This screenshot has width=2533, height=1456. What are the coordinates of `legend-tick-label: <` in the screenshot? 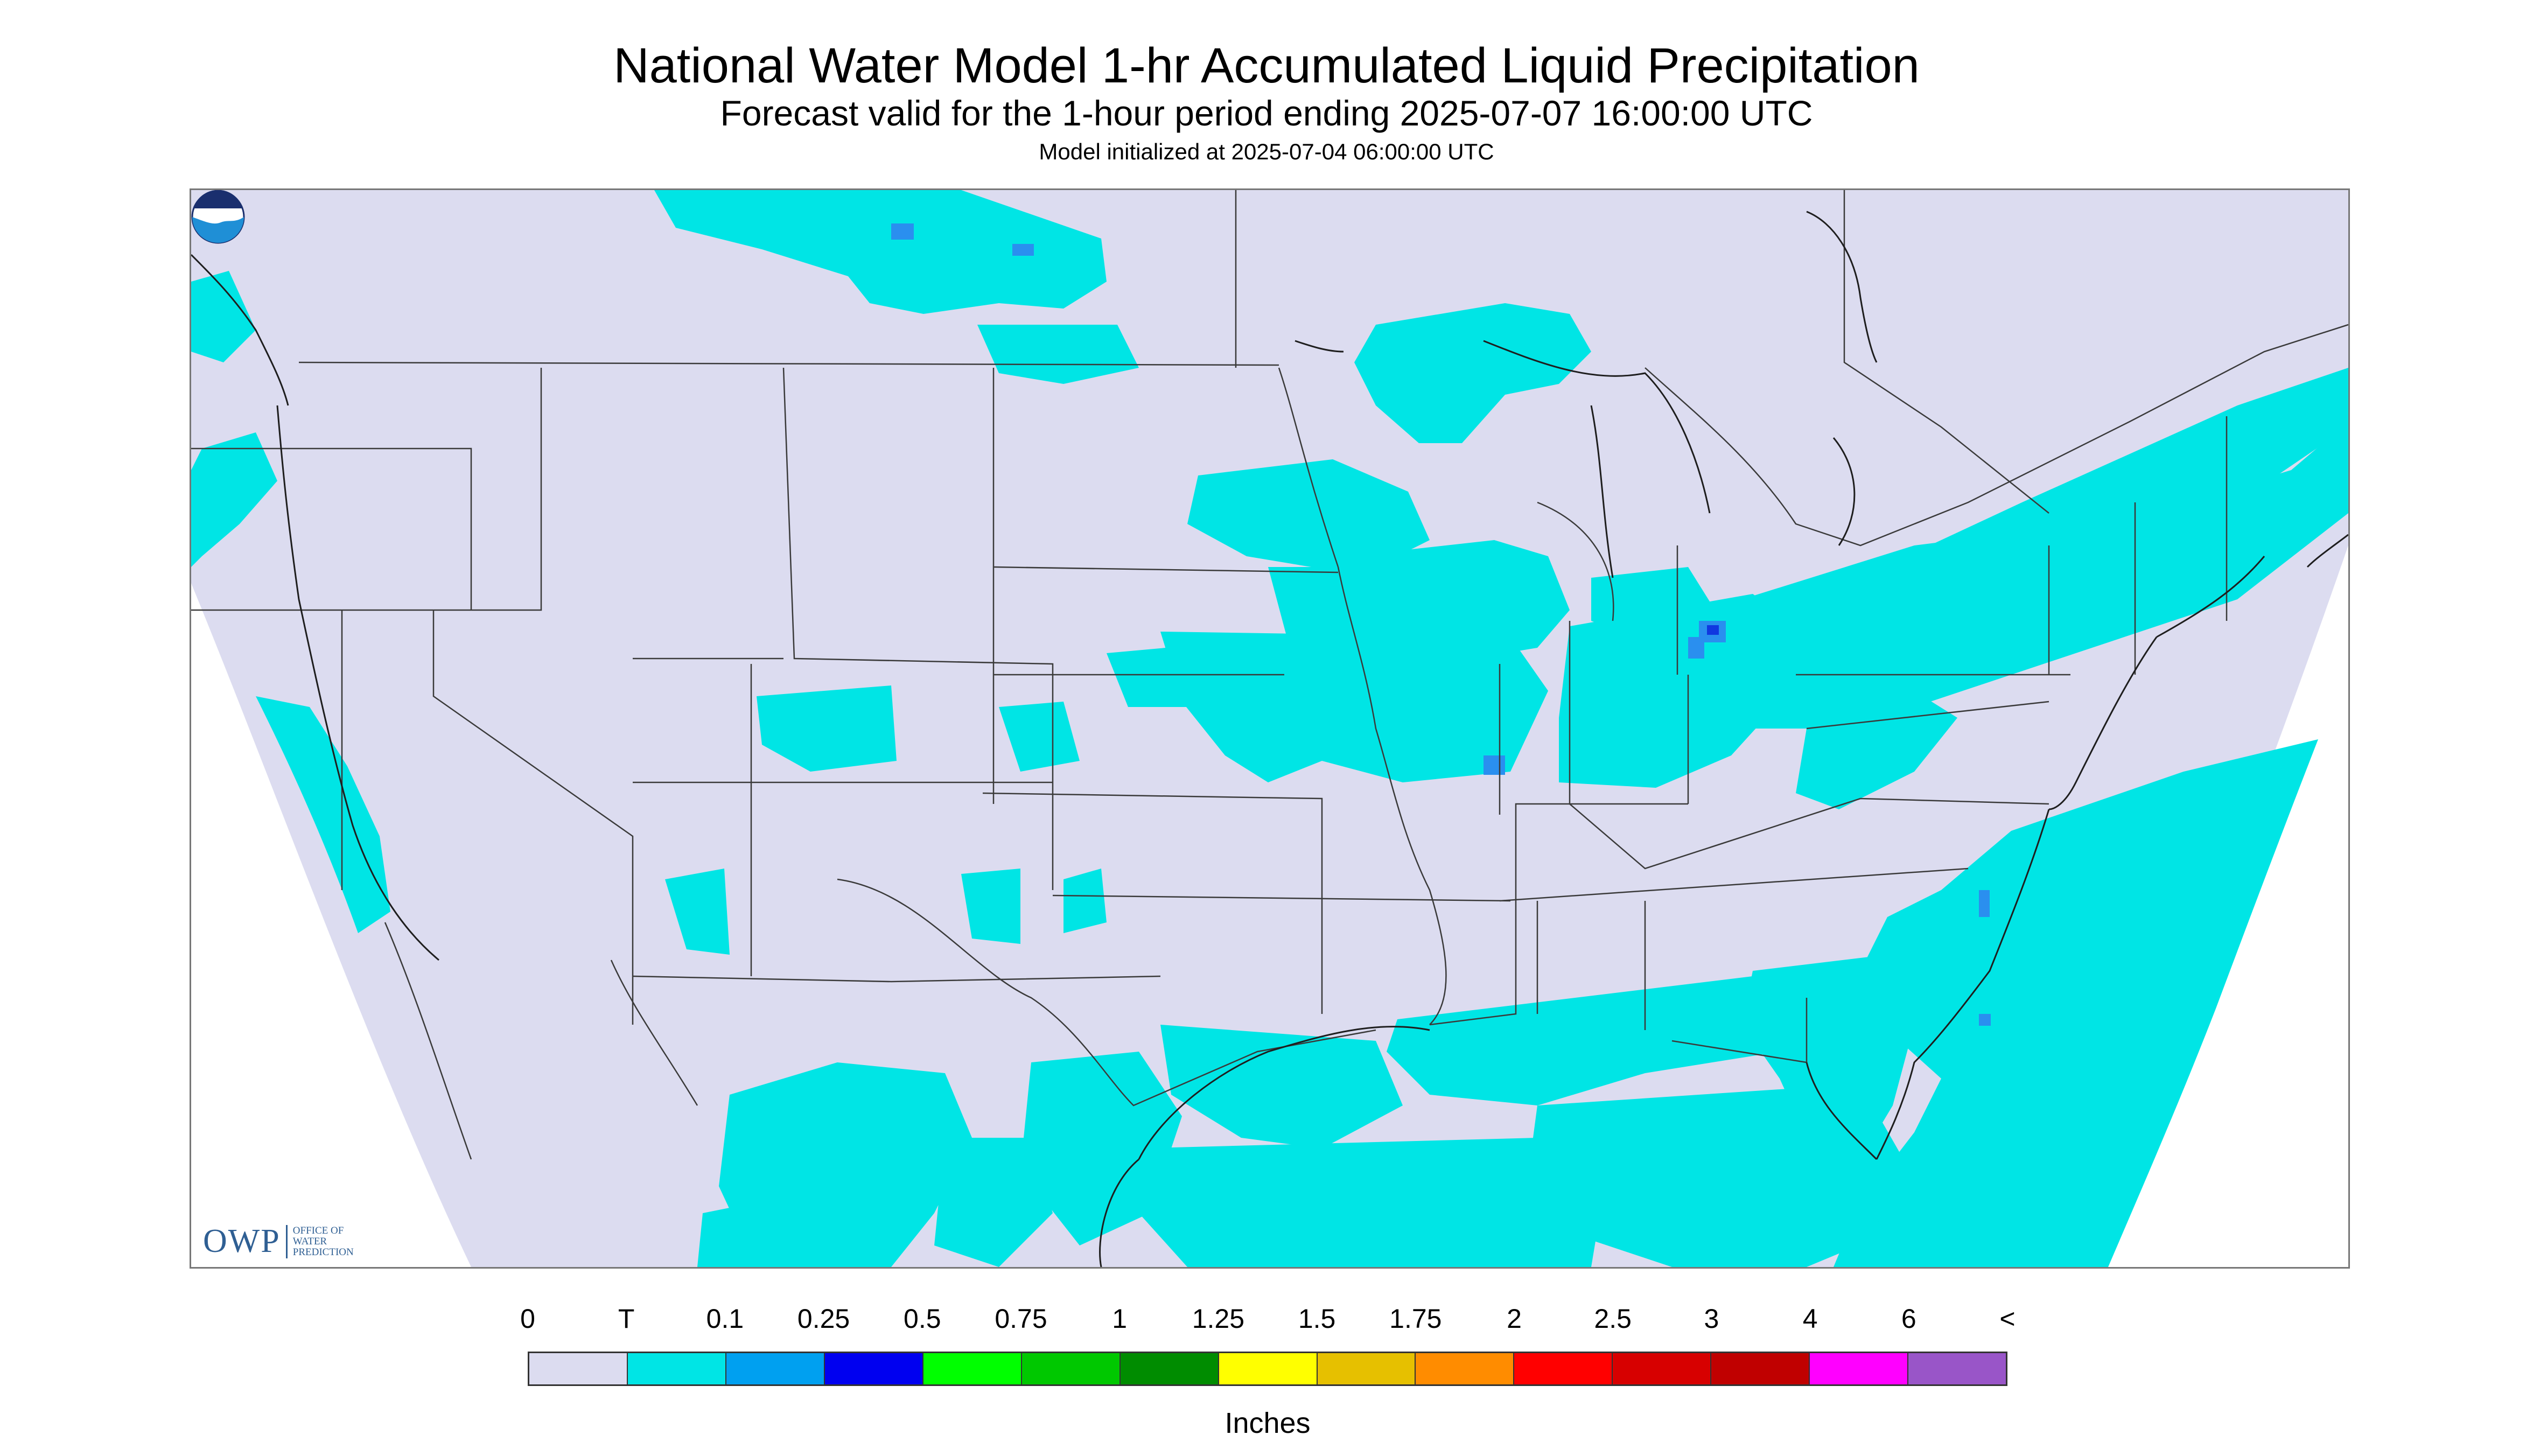 It's located at (2007, 1319).